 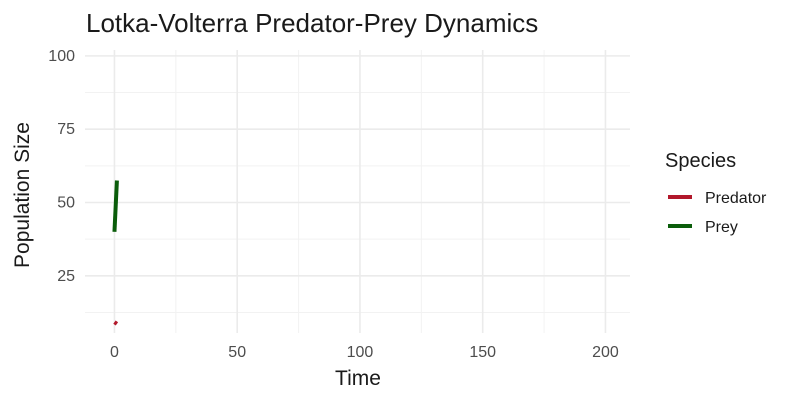 I want to click on y-axis-title: Population Size, so click(x=22, y=195).